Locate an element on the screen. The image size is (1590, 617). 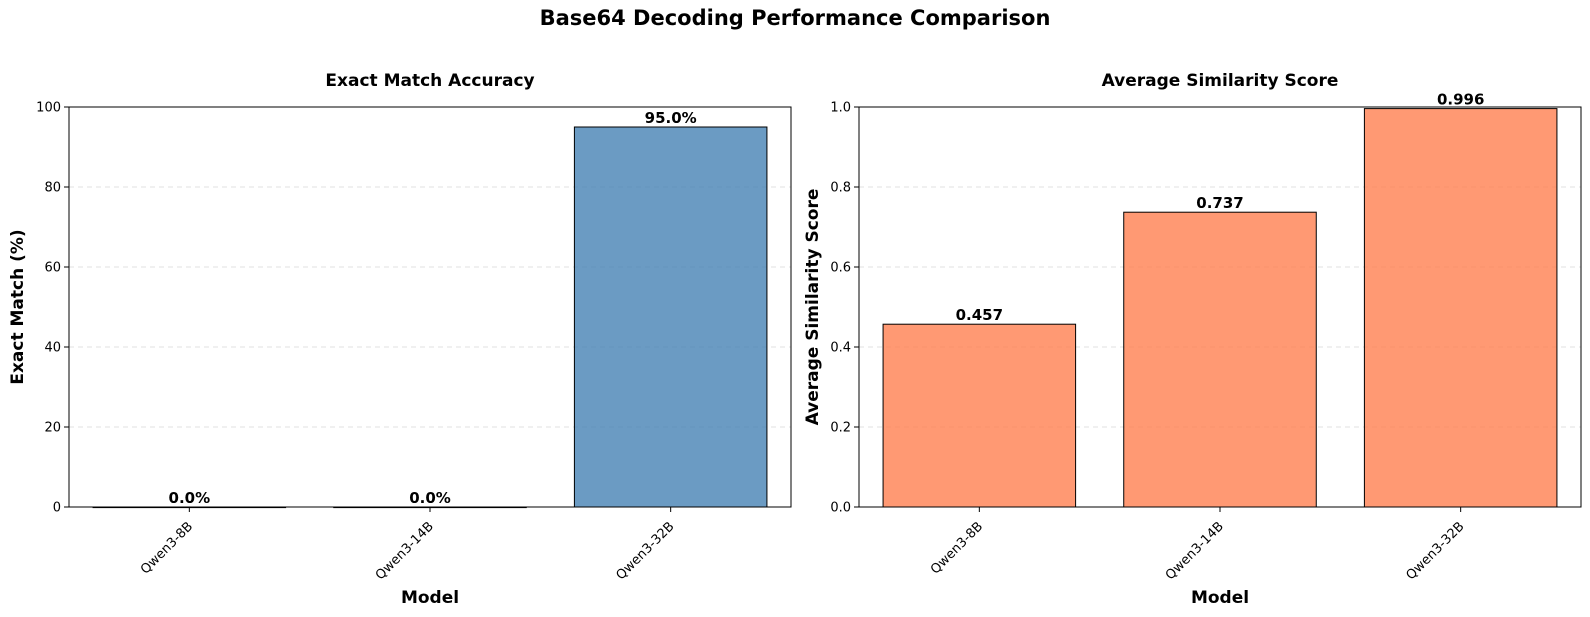
y-tick-label: 0.8 is located at coordinates (840, 188).